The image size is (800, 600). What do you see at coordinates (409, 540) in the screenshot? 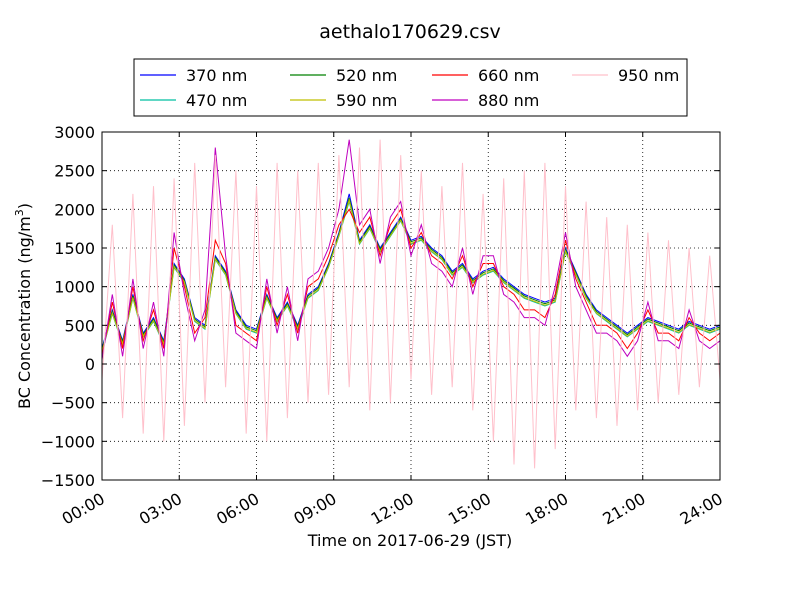
I see `x-axis-label: Time on 2017-06-29 (JST)` at bounding box center [409, 540].